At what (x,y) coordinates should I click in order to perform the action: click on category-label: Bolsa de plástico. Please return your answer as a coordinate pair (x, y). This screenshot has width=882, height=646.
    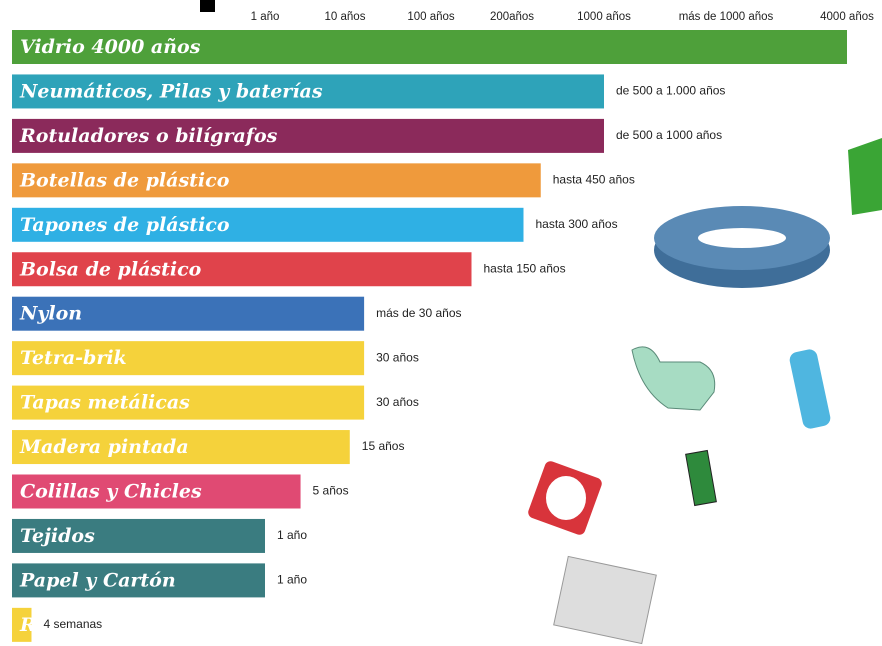
    Looking at the image, I should click on (110, 269).